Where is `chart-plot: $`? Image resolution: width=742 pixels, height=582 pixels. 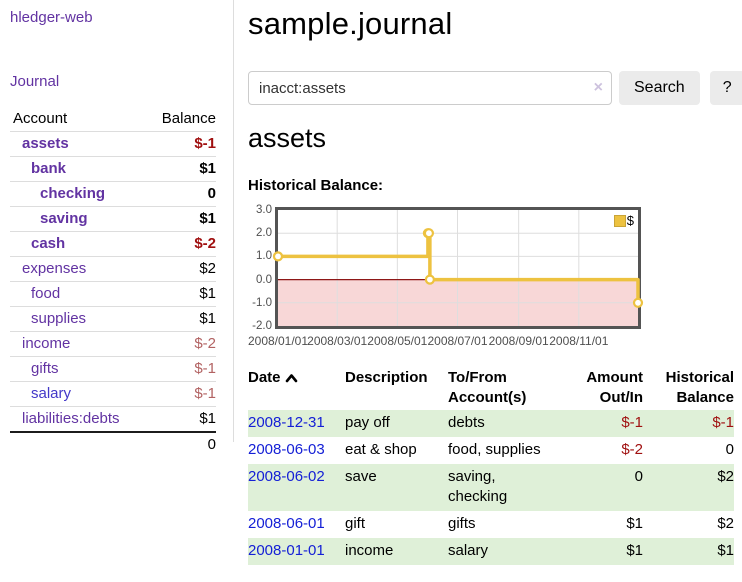 chart-plot: $ is located at coordinates (458, 268).